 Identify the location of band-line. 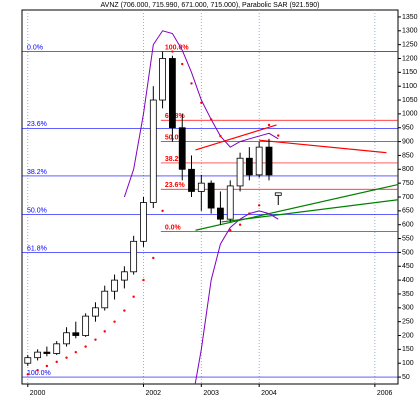
(236, 297).